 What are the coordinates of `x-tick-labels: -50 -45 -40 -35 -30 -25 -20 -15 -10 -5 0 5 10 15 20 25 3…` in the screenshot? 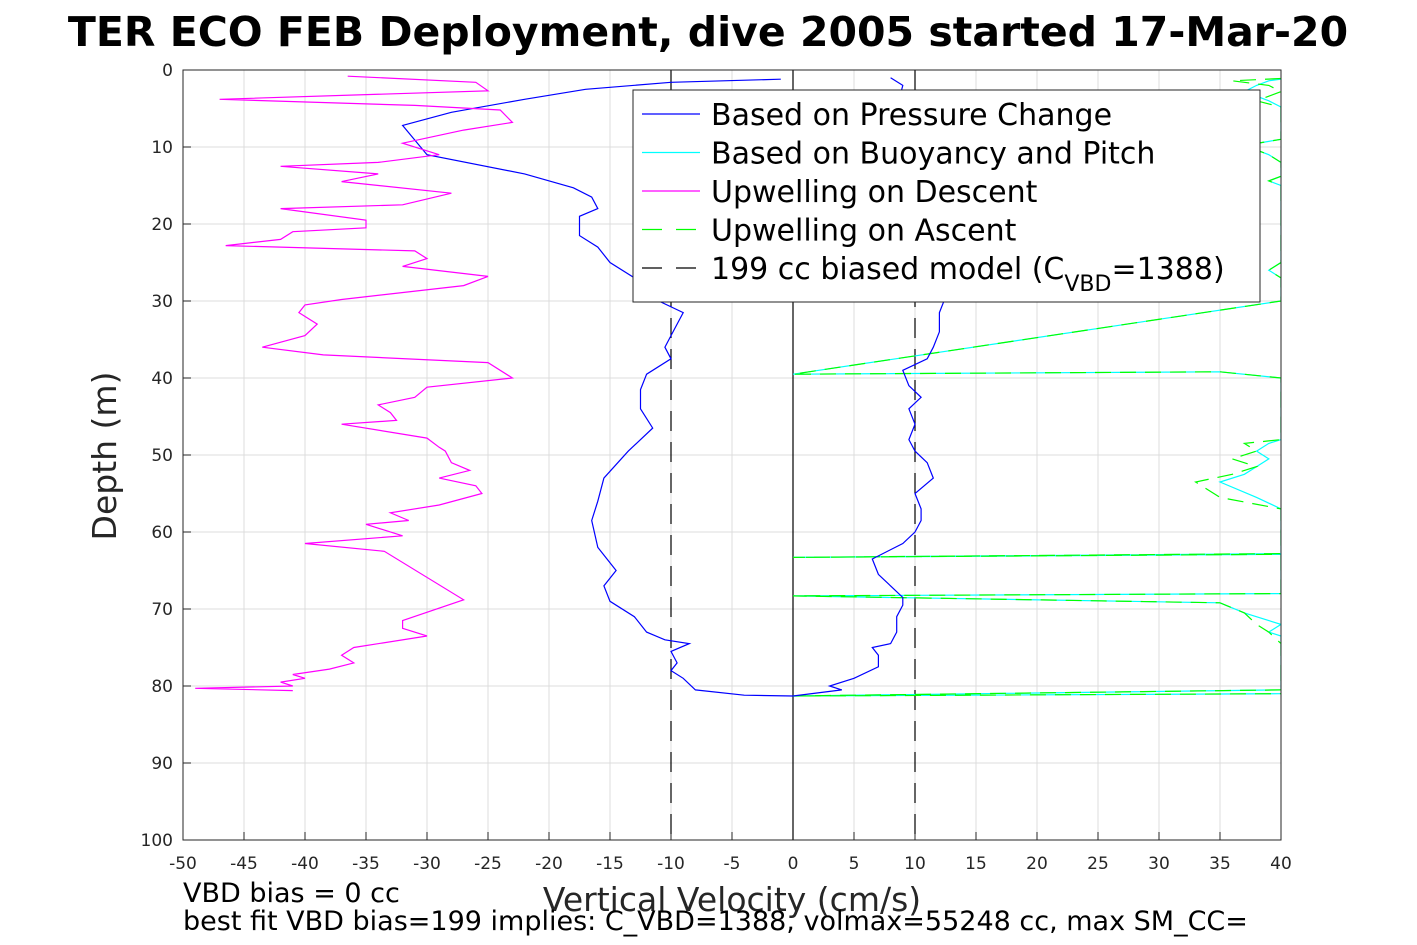 It's located at (730, 864).